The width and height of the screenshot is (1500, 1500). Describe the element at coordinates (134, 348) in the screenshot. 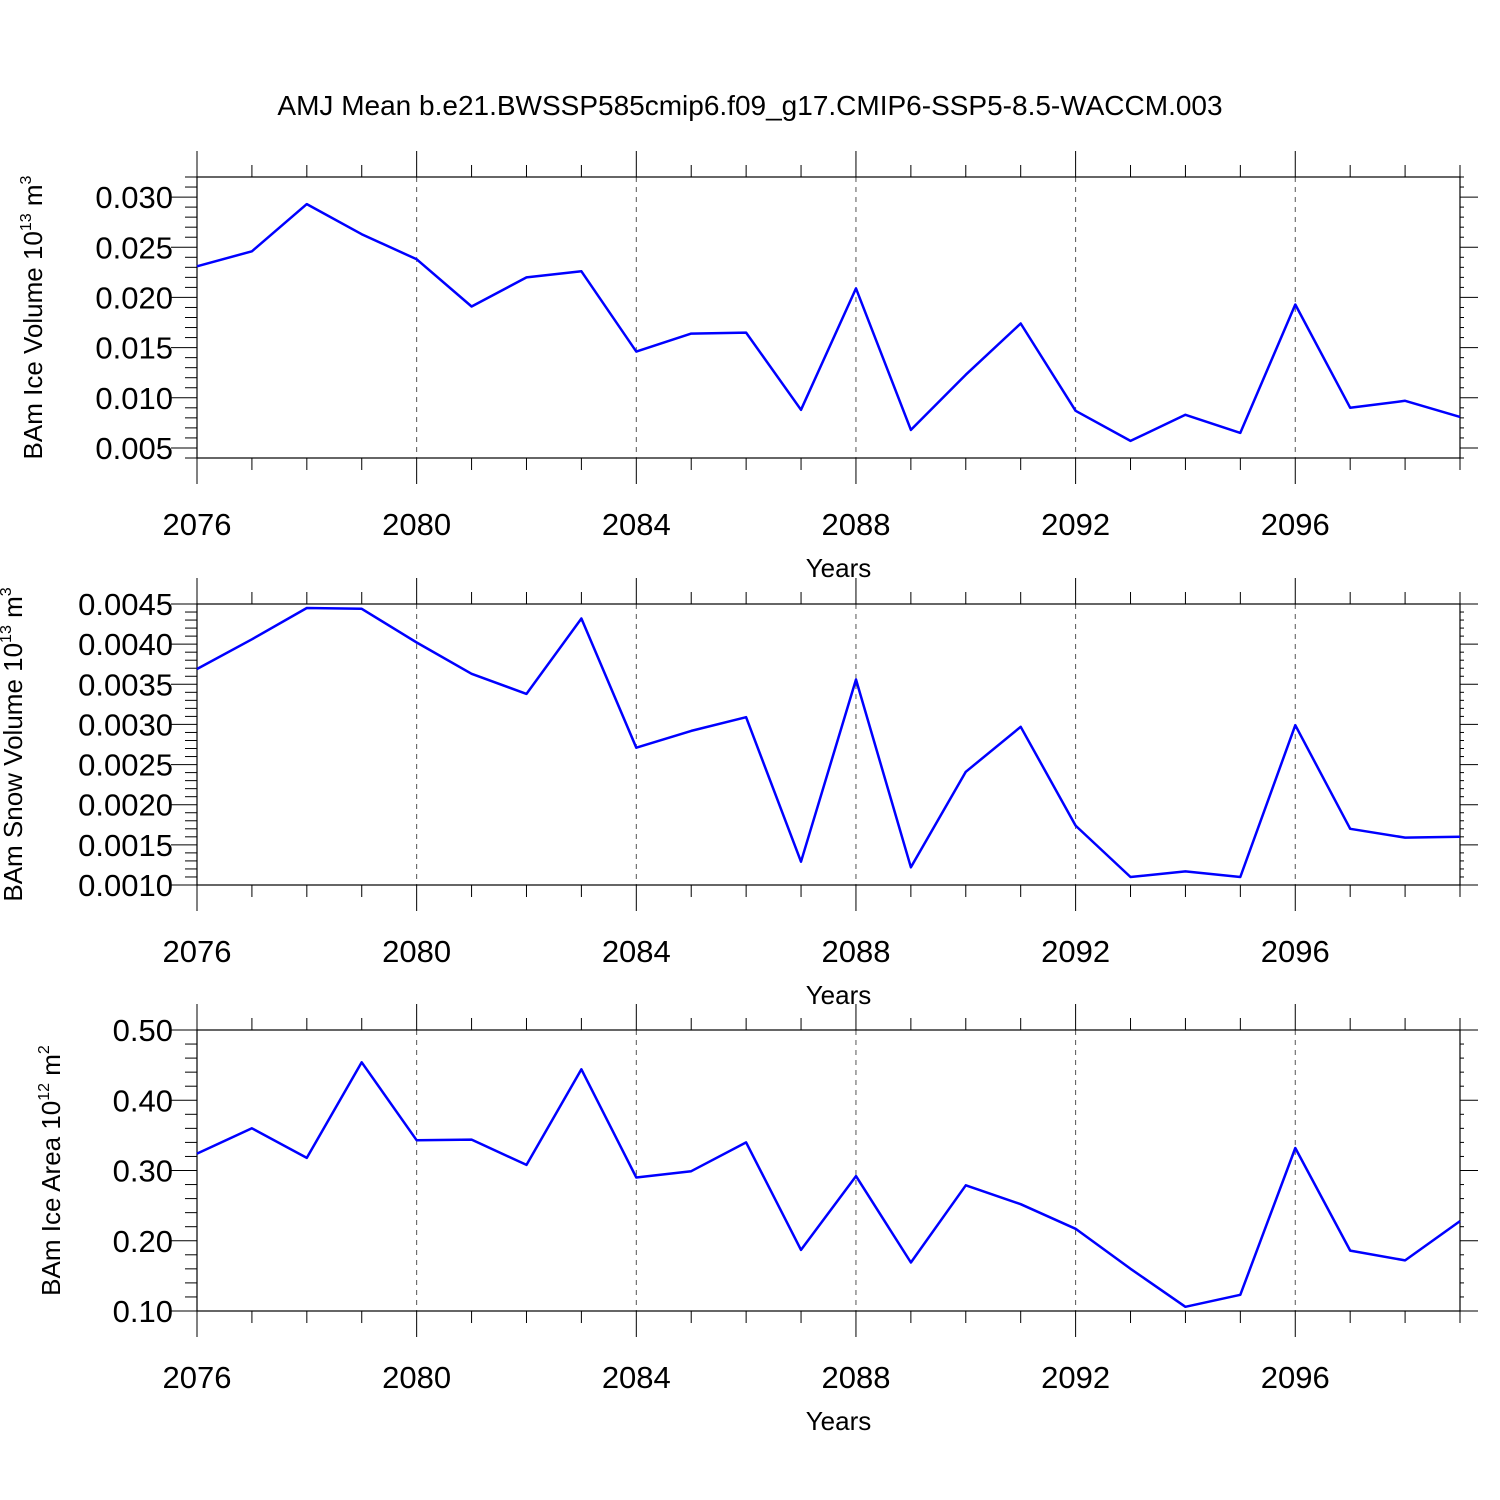

I see `panel-1-y-tick-label: 0.015` at that location.